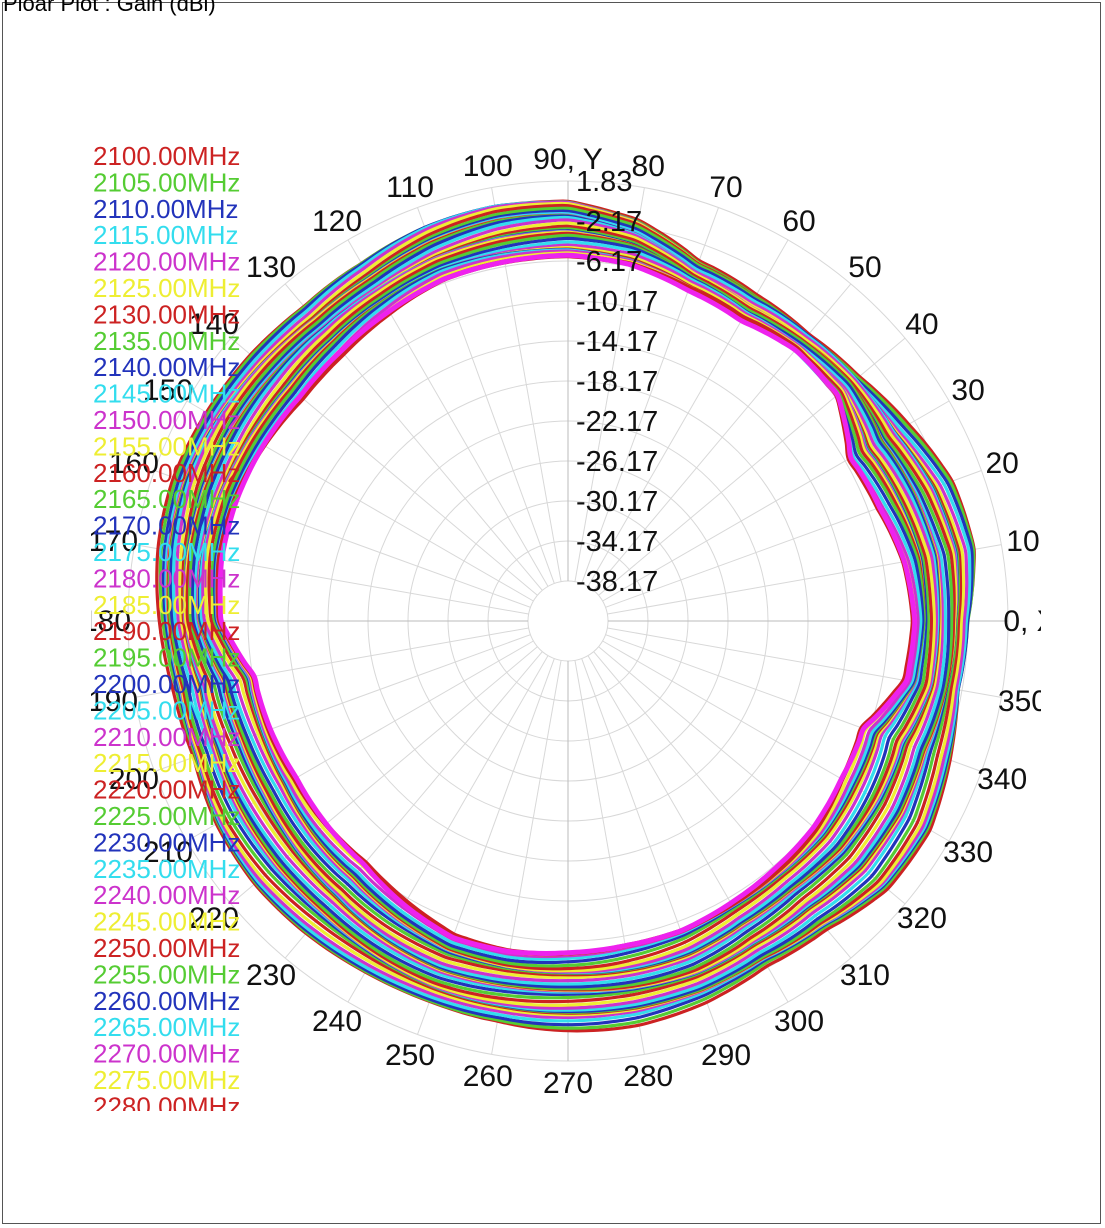  Describe the element at coordinates (337, 1021) in the screenshot. I see `angle-tick-label: 240` at that location.